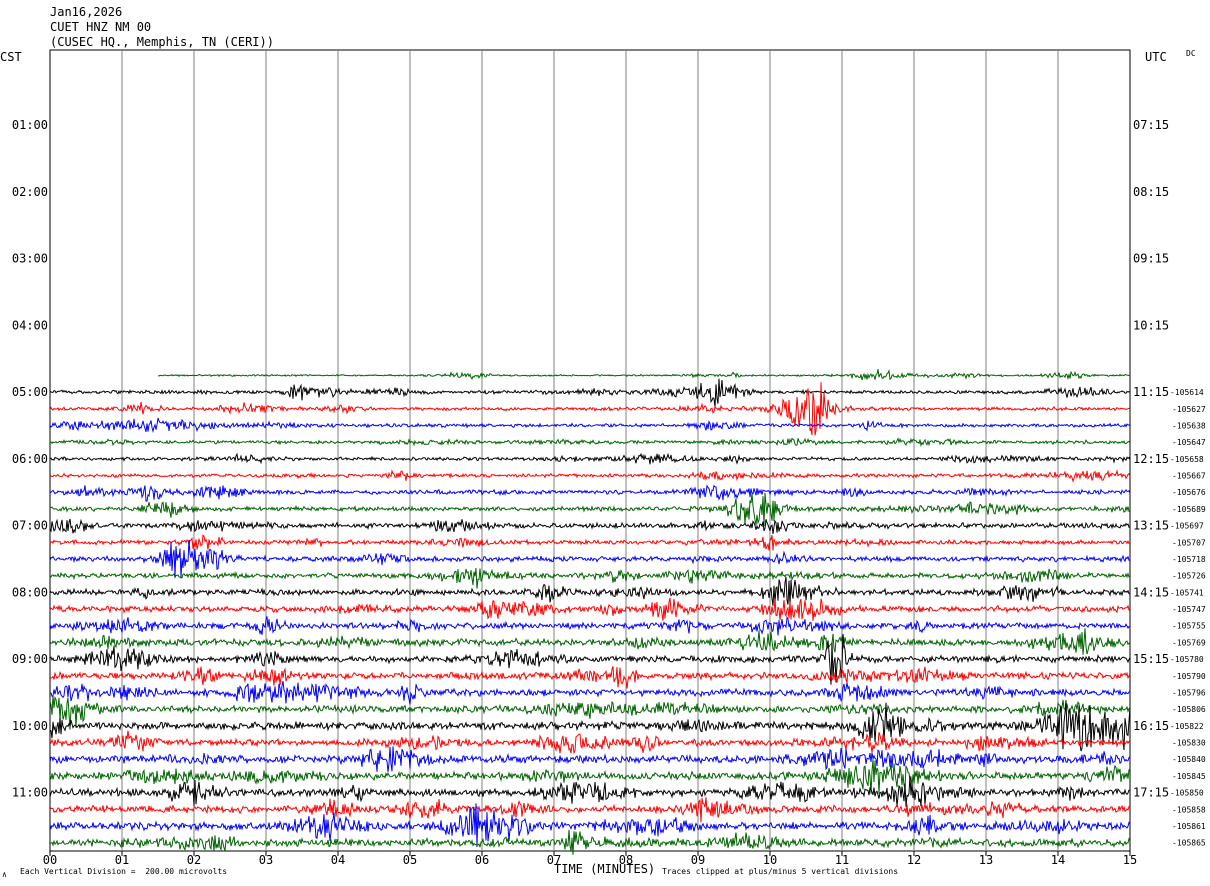 This screenshot has height=886, width=1210. What do you see at coordinates (30, 793) in the screenshot?
I see `left-time-label-11:00: 11:00` at bounding box center [30, 793].